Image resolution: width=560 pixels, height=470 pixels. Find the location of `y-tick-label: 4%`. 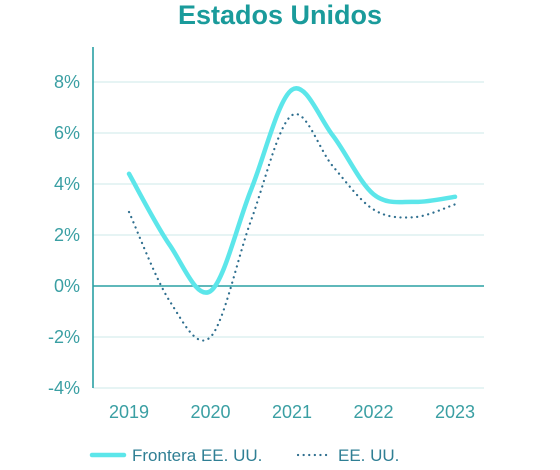

y-tick-label: 4% is located at coordinates (67, 184).